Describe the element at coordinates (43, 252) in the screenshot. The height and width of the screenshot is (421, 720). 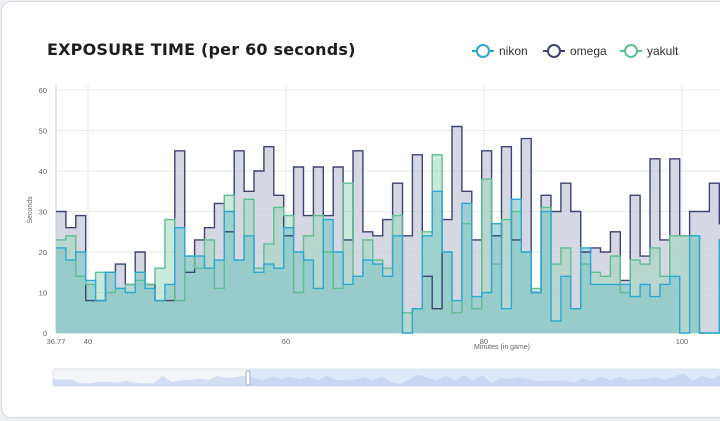
I see `y-tick-label: 20` at that location.